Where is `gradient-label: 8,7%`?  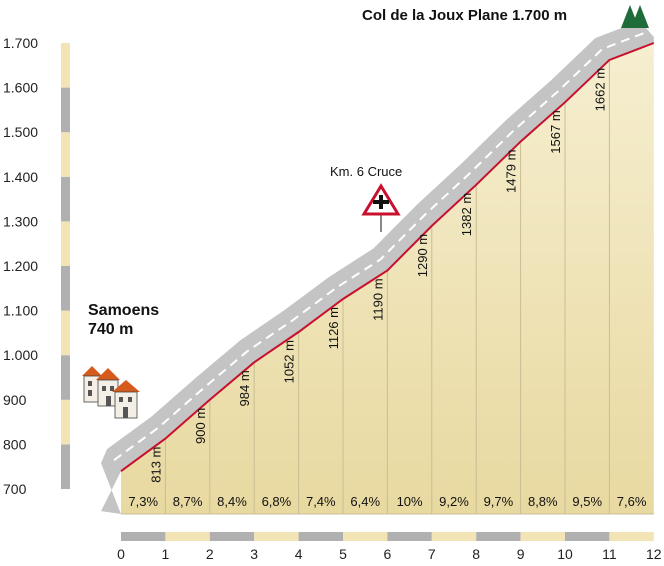
gradient-label: 8,7% is located at coordinates (188, 501).